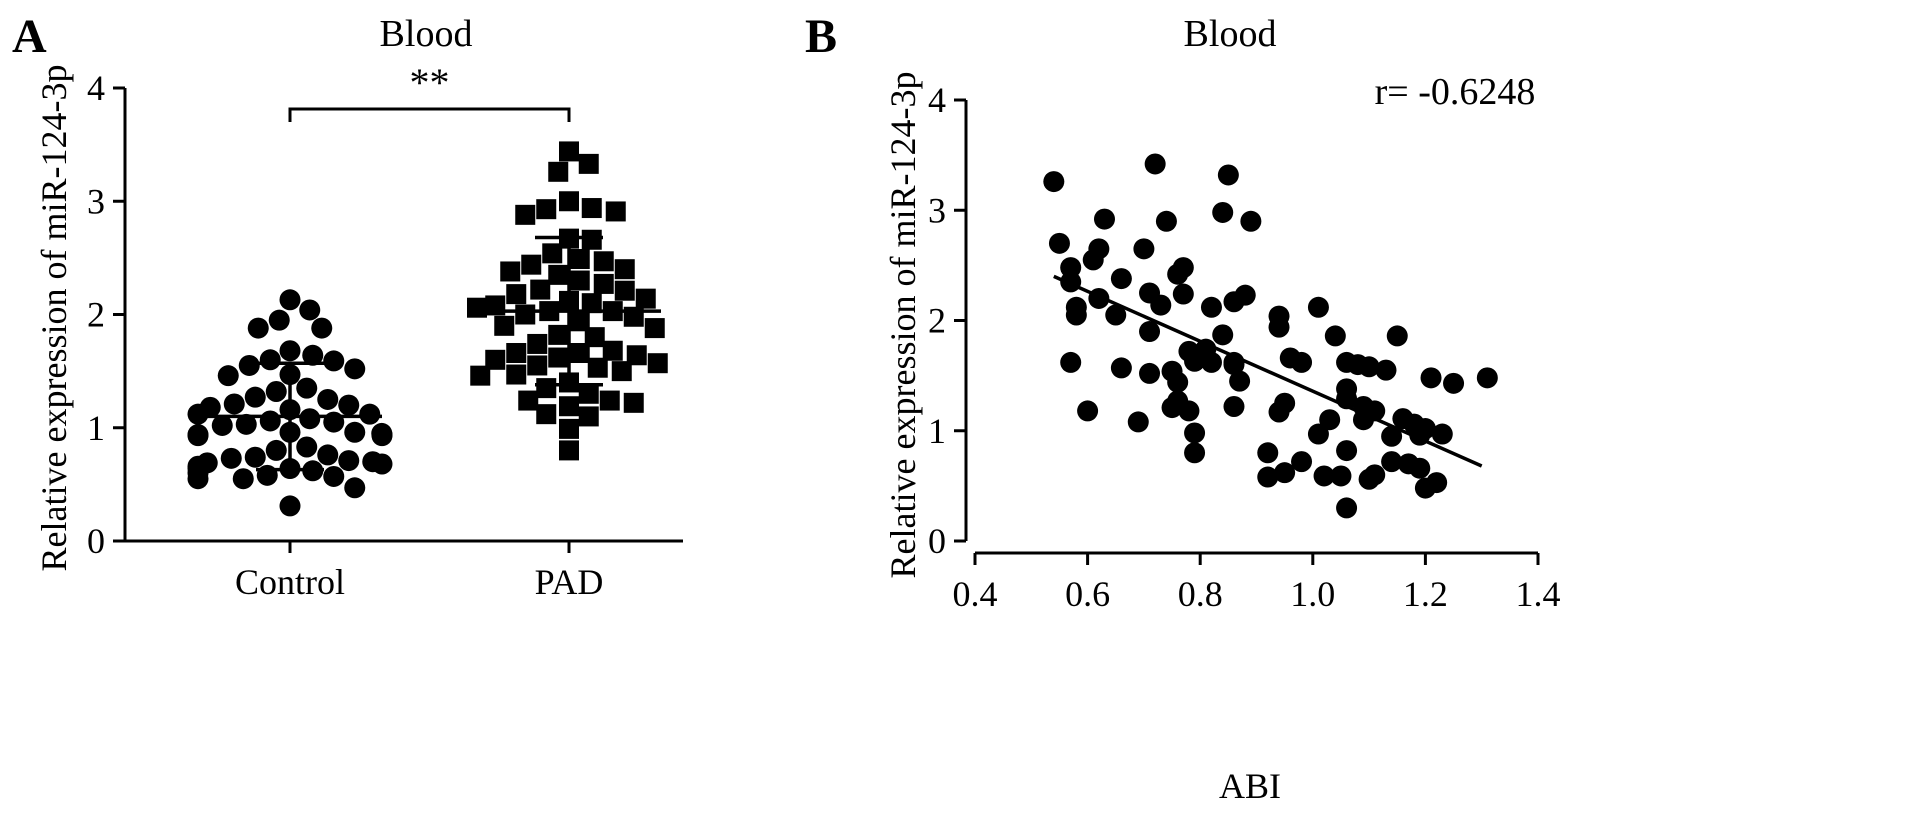 This screenshot has width=1913, height=818. I want to click on panel-b-x-tick-label: 1.0, so click(1312, 594).